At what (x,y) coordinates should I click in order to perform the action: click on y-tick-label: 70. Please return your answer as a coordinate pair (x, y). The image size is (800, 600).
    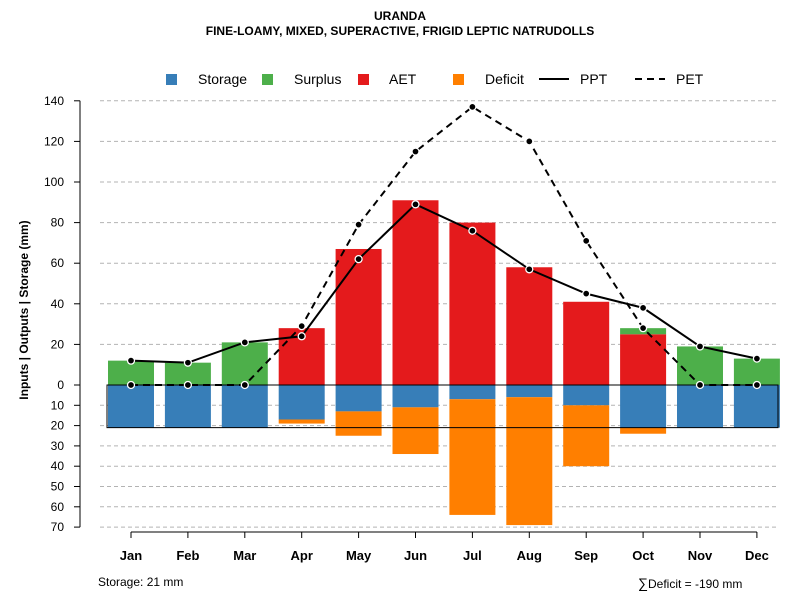
    Looking at the image, I should click on (58, 527).